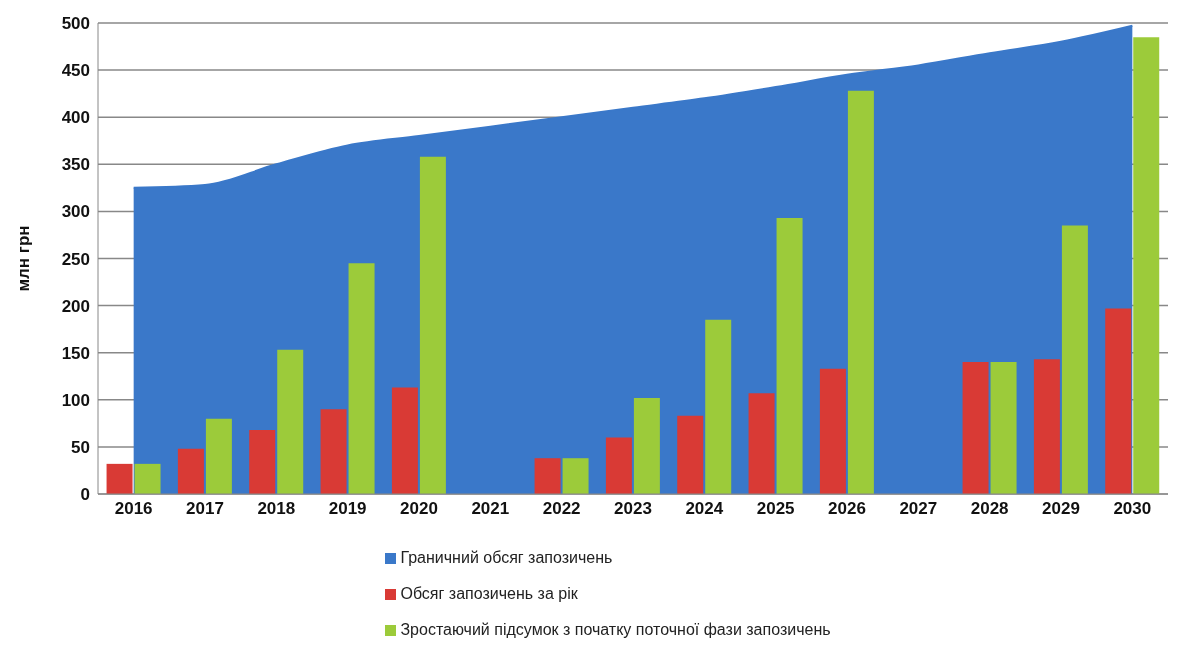 This screenshot has width=1188, height=665. I want to click on y-tick-label: 0, so click(85, 495).